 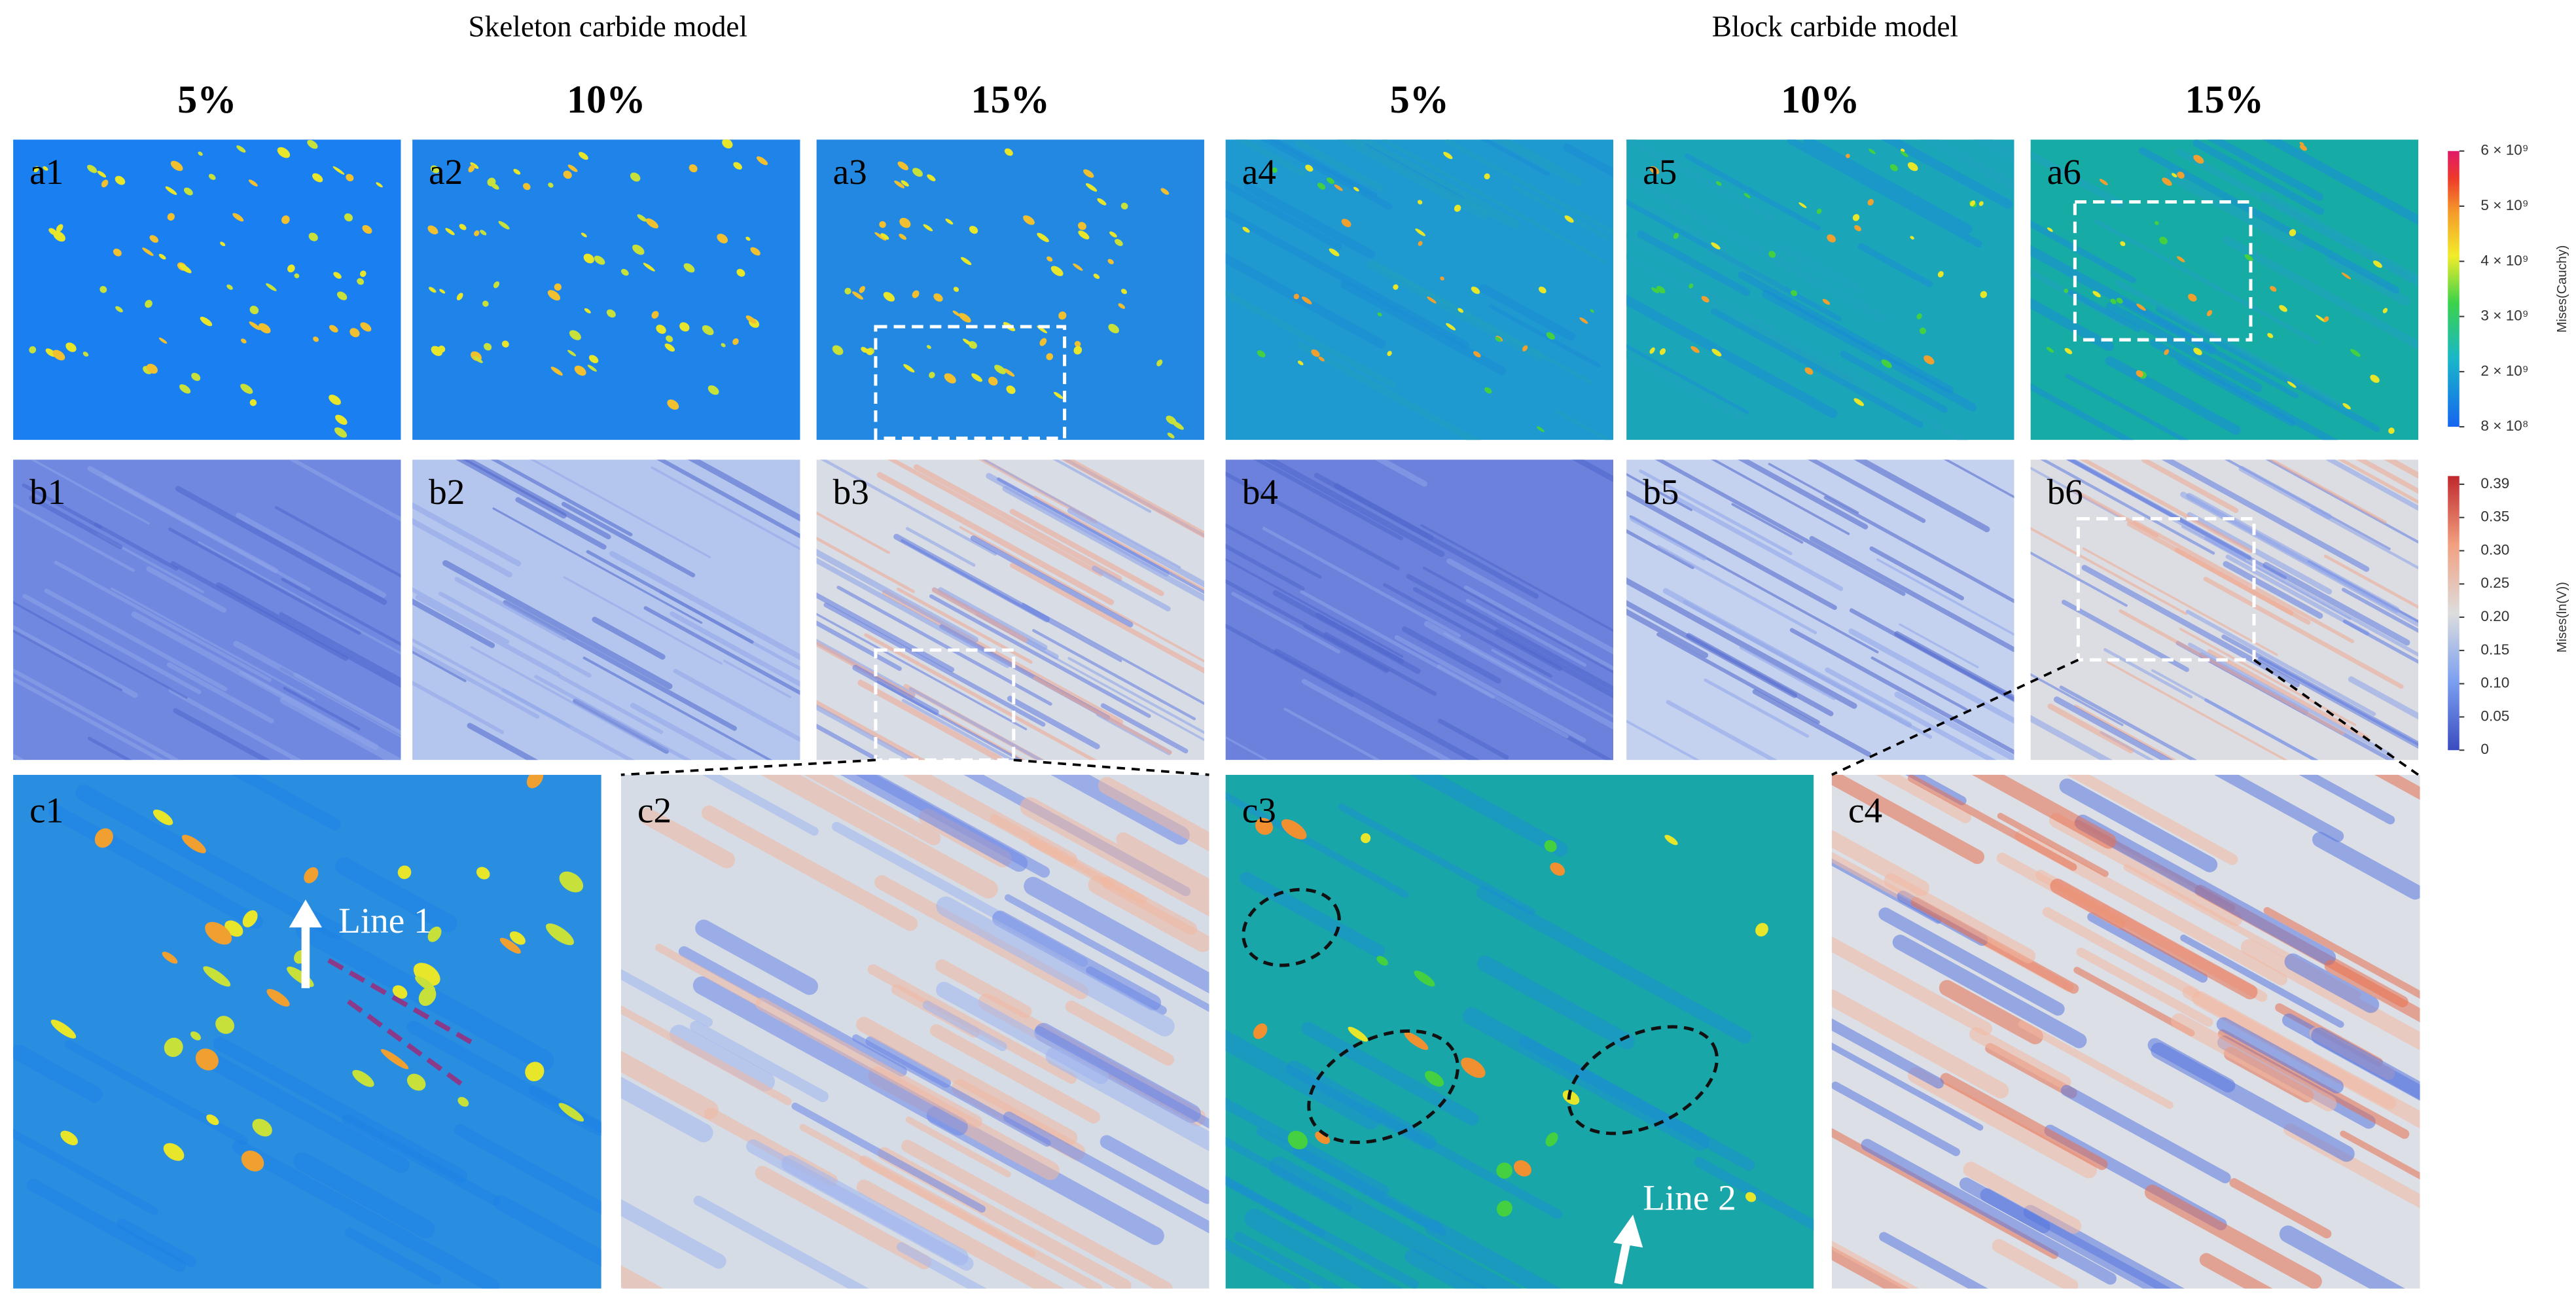 What do you see at coordinates (2065, 492) in the screenshot?
I see `panel-label: b6` at bounding box center [2065, 492].